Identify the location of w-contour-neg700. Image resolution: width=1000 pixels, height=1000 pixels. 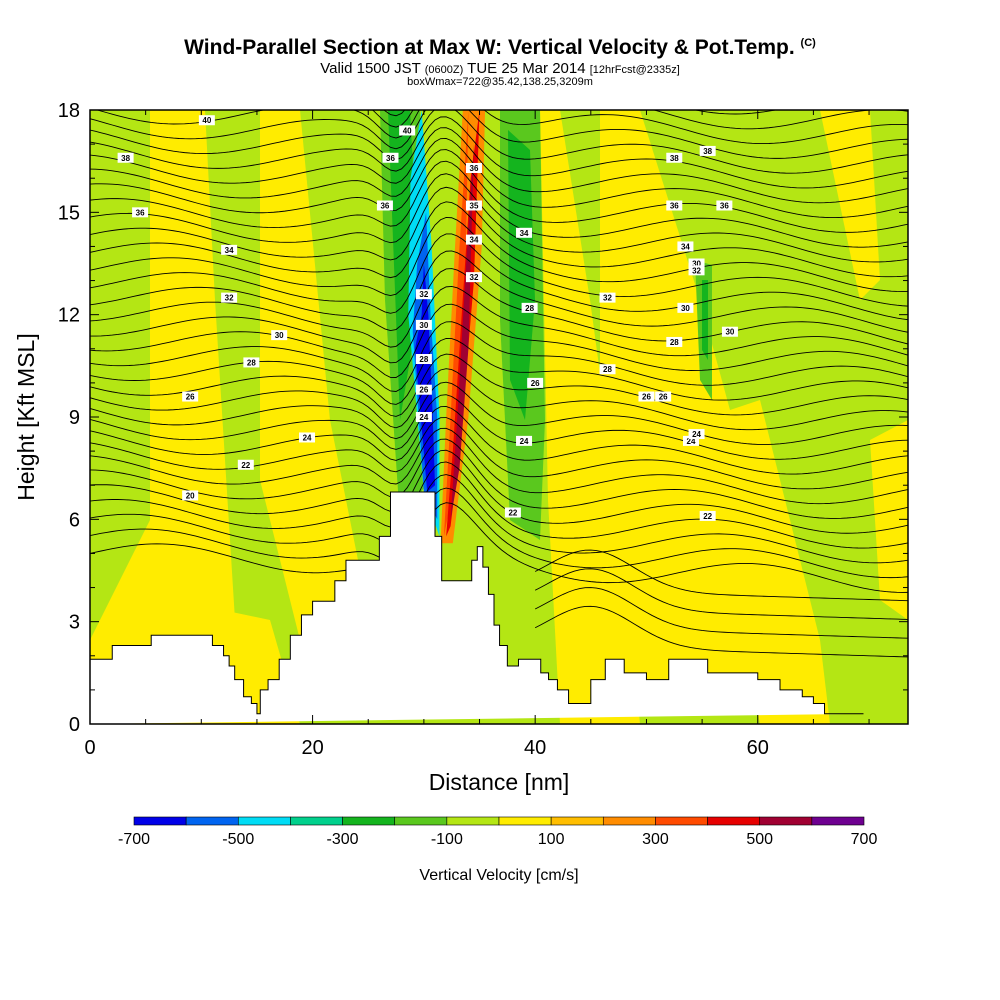
(425, 378).